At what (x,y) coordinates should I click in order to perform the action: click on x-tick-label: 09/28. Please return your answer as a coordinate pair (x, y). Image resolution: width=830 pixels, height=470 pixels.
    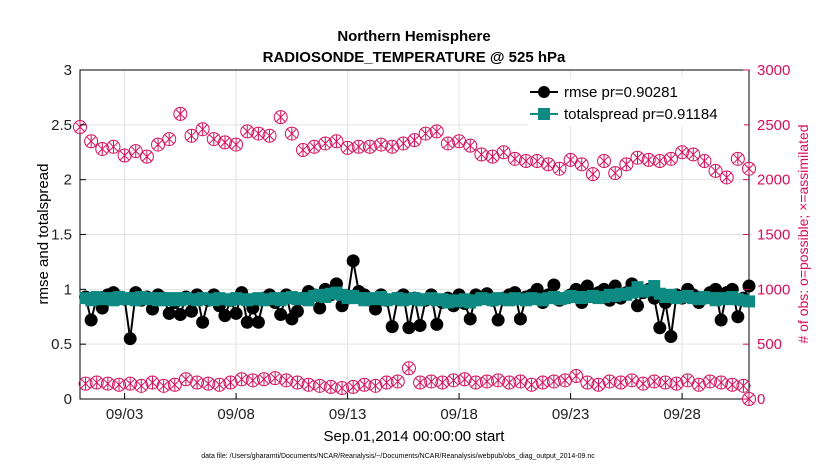
    Looking at the image, I should click on (682, 414).